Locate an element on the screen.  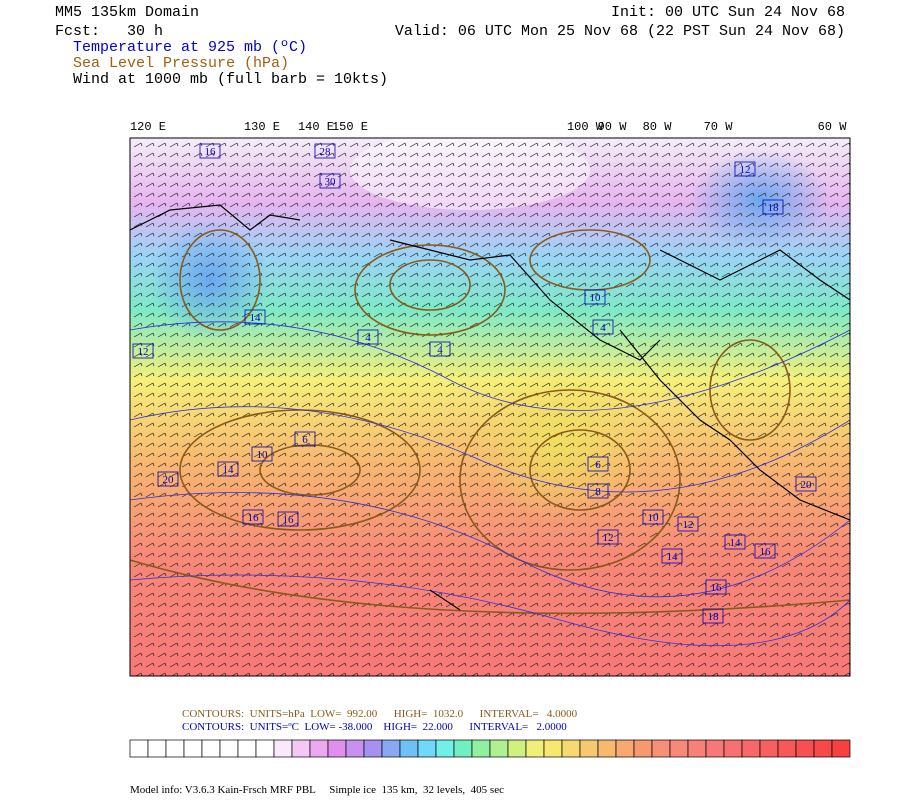
color-bar is located at coordinates (490, 748).